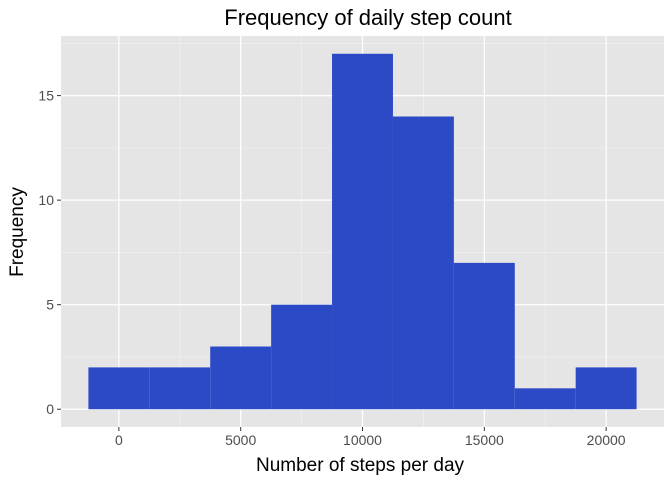 This screenshot has width=672, height=480. I want to click on chart-title: Frequency of daily step count, so click(367, 17).